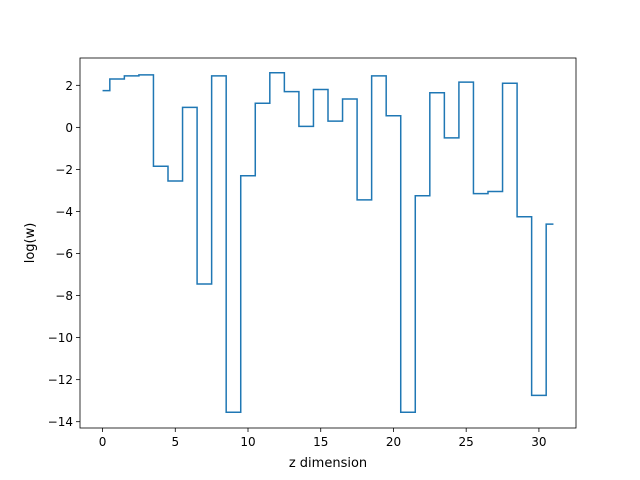 This screenshot has width=640, height=480. What do you see at coordinates (328, 463) in the screenshot?
I see `x-axis-label: z dimension` at bounding box center [328, 463].